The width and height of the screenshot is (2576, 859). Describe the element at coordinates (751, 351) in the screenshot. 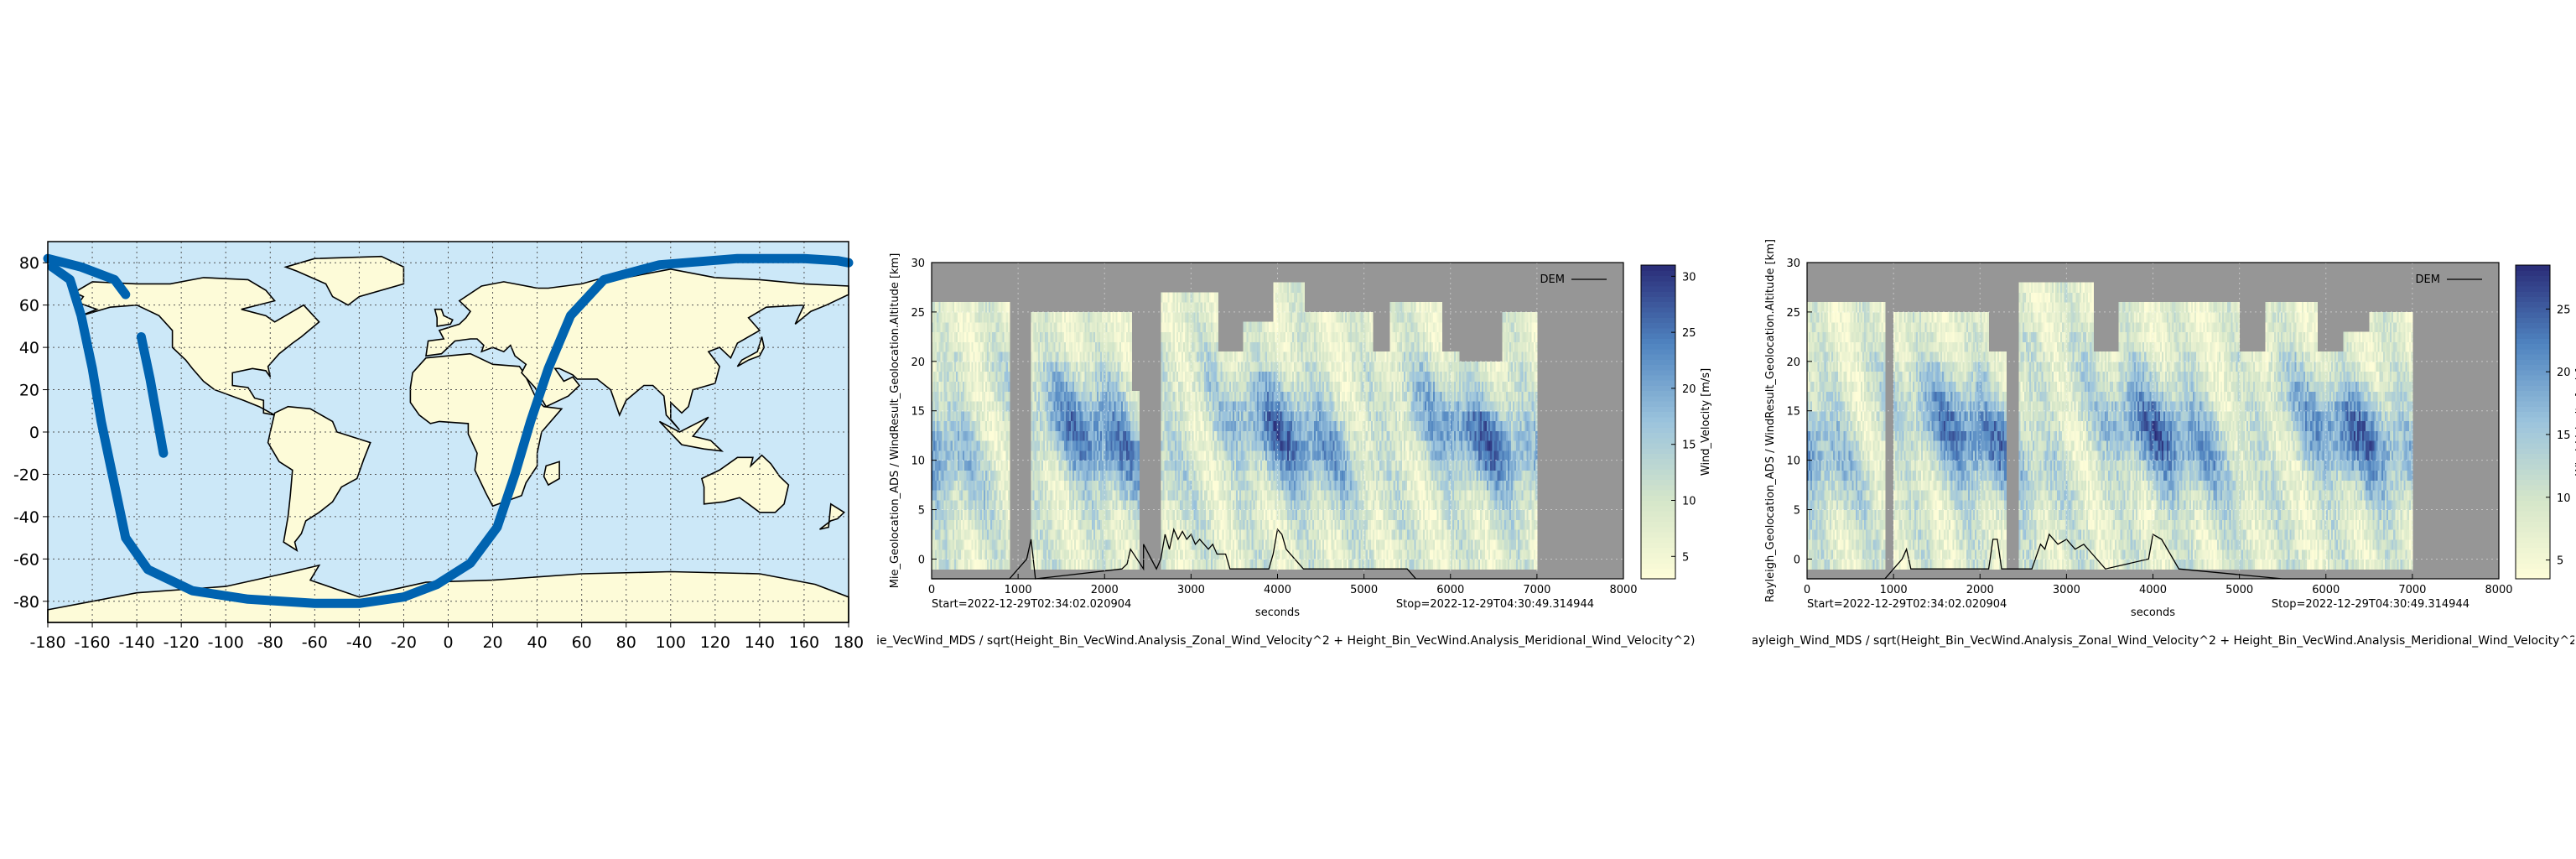

I see `land-japan` at that location.